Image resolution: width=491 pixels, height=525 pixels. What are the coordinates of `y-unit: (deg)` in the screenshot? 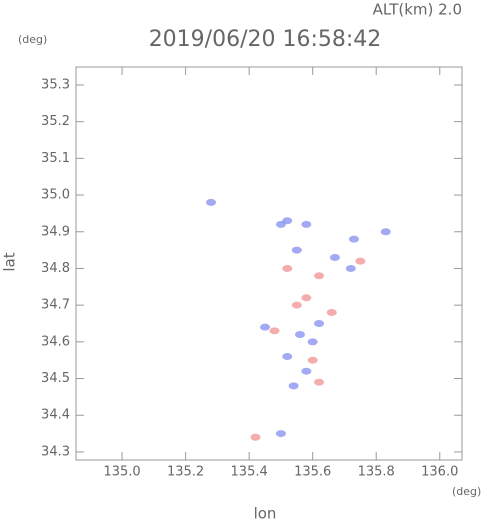 It's located at (32, 39).